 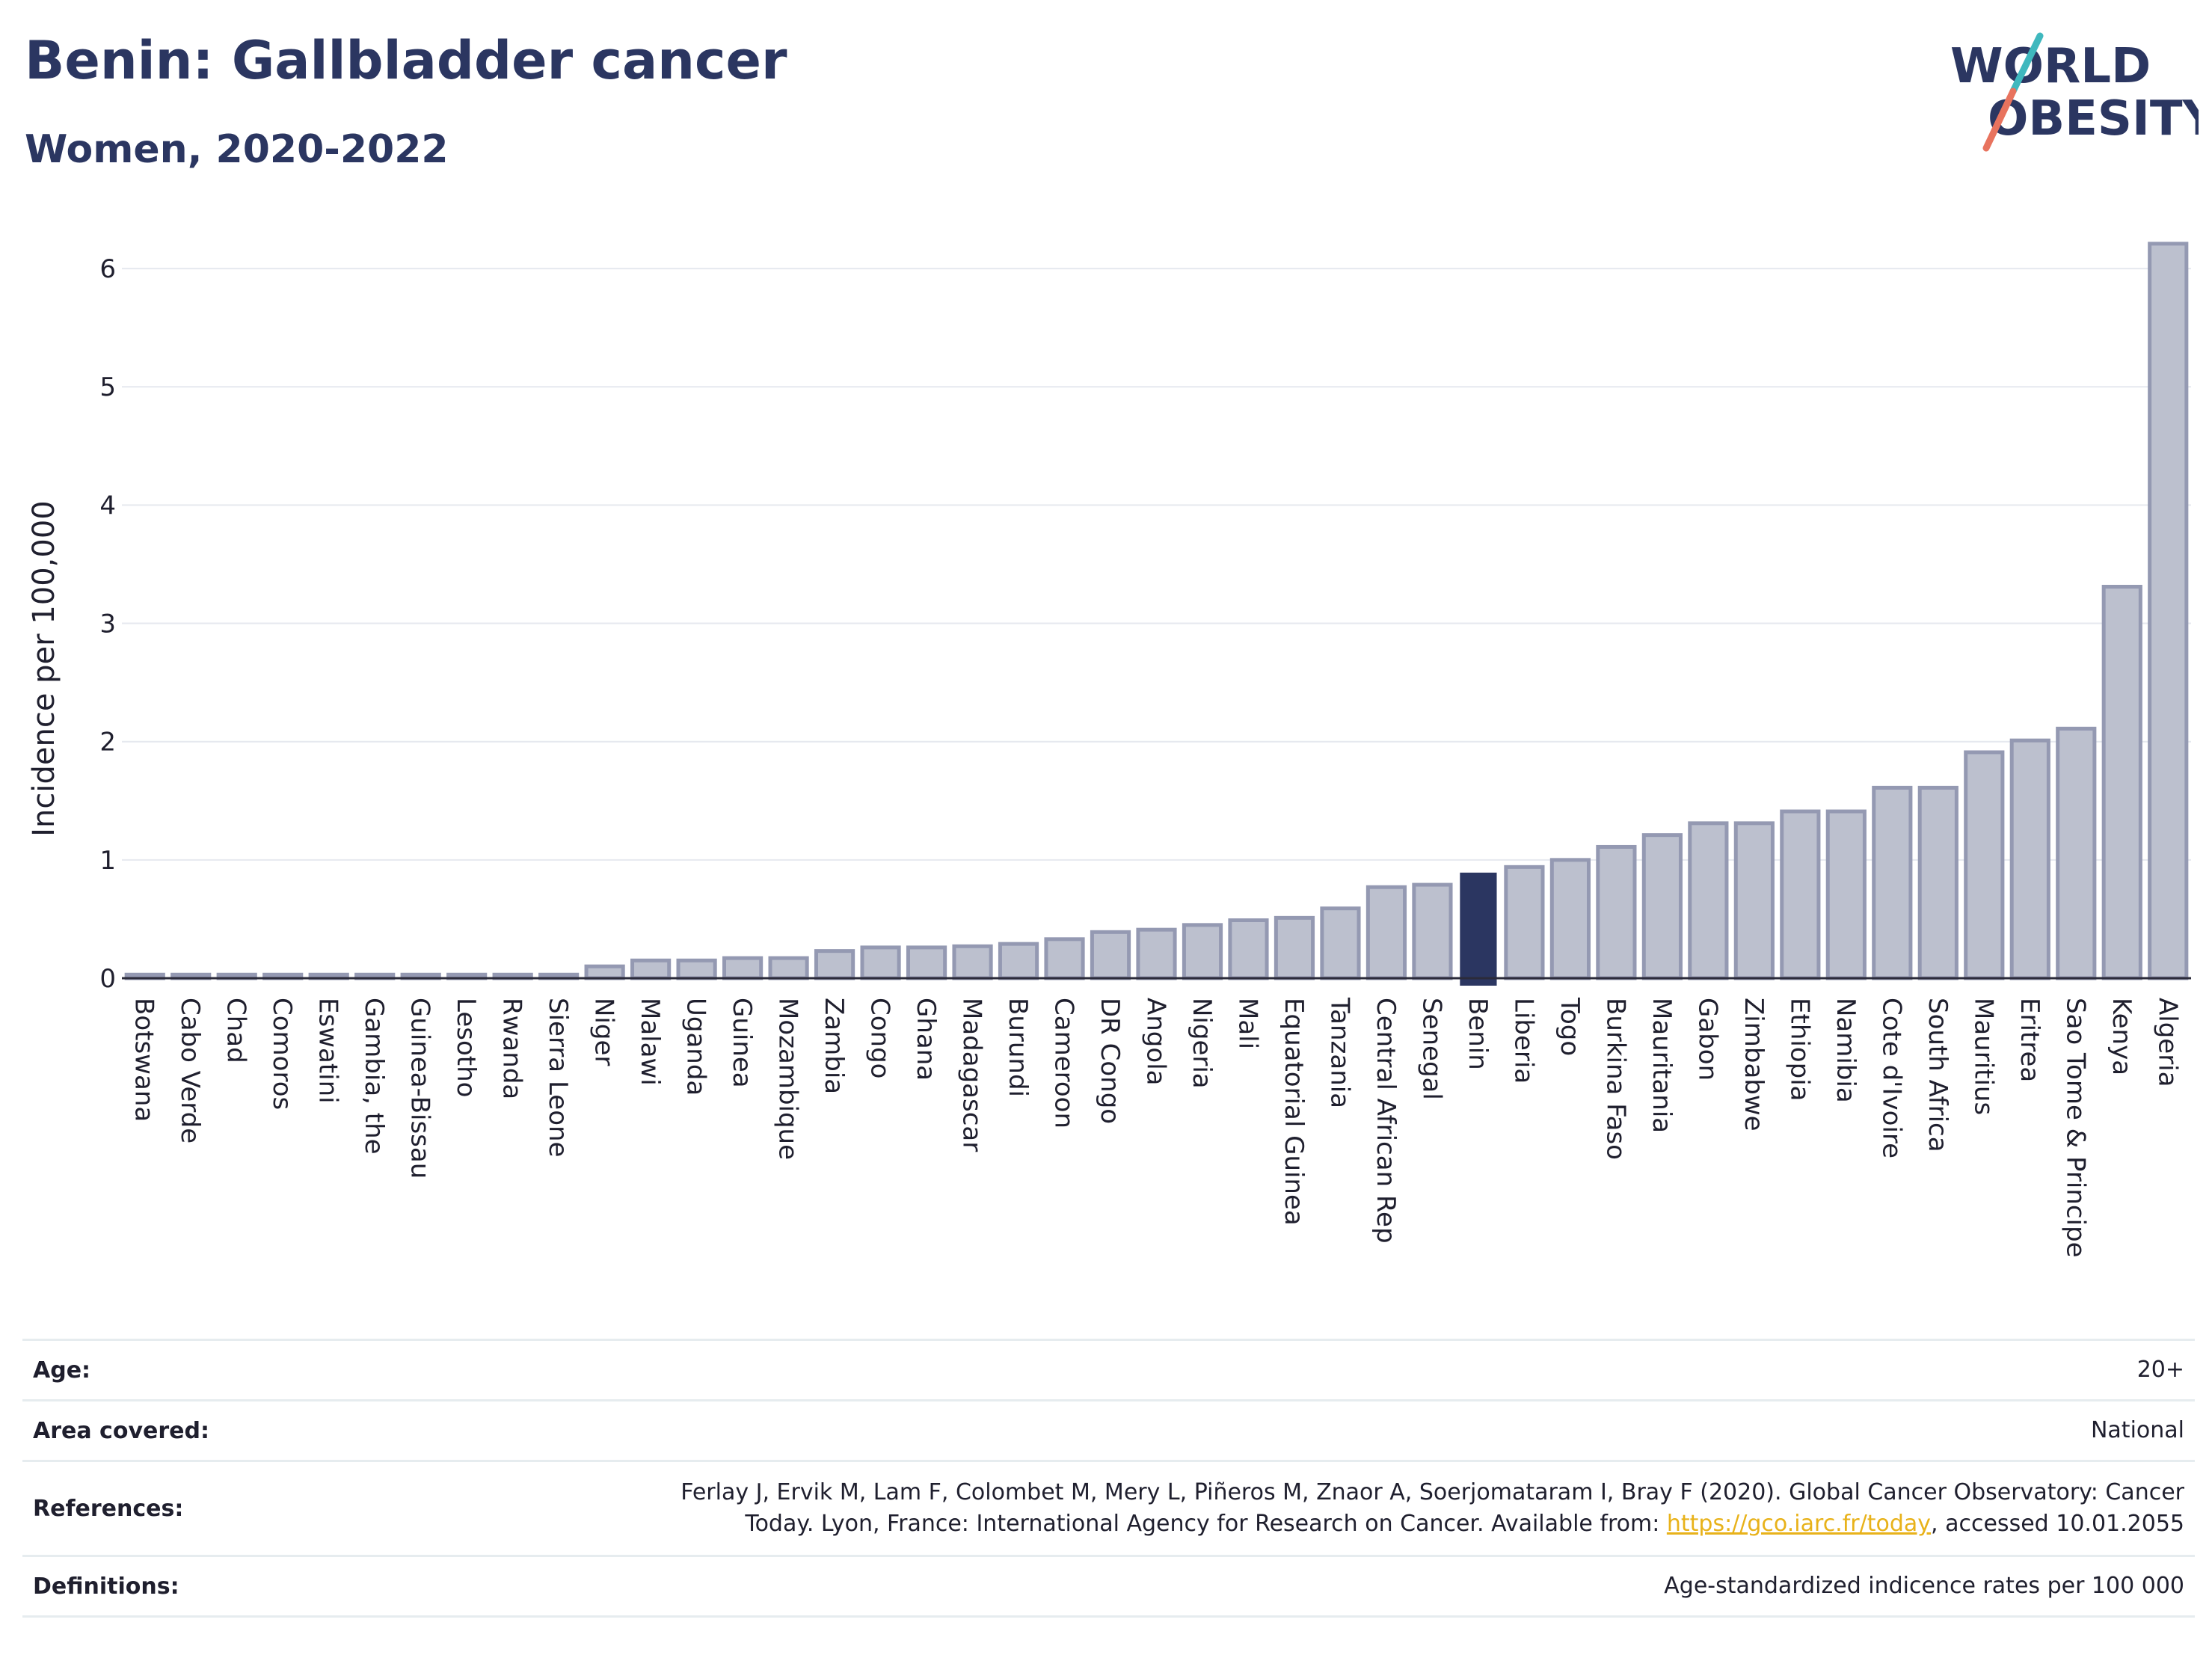 What do you see at coordinates (44, 668) in the screenshot?
I see `y-axis-title: Incidence per 100,000` at bounding box center [44, 668].